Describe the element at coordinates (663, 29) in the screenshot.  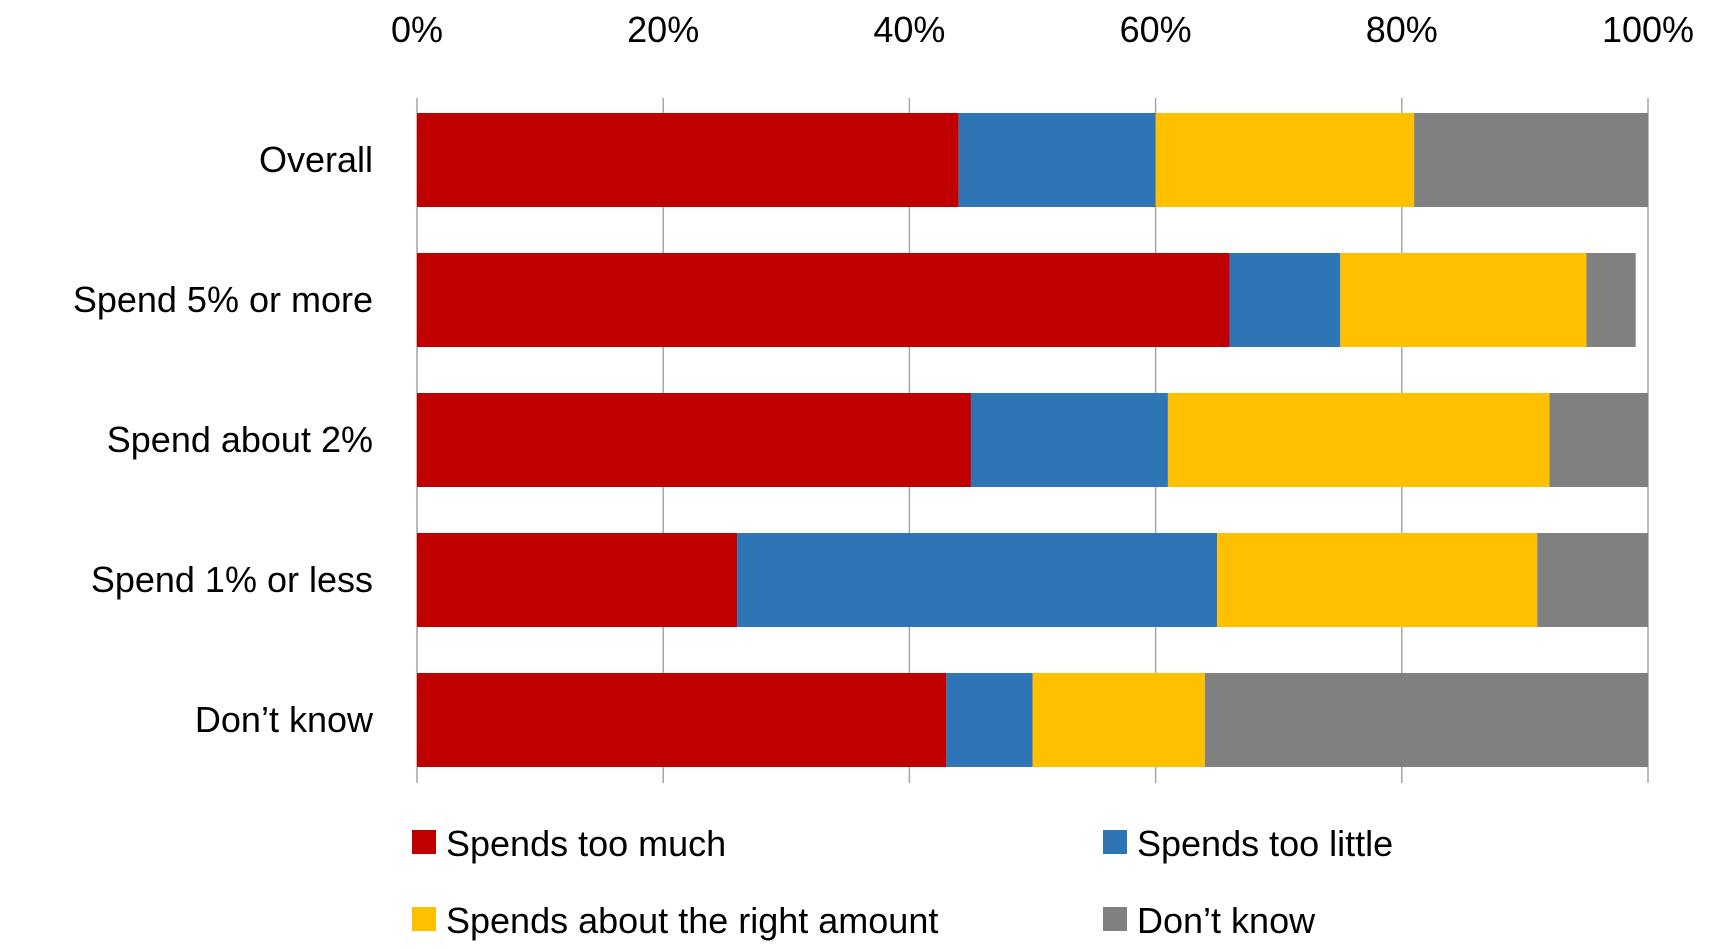
I see `x-tick-label: 20%` at that location.